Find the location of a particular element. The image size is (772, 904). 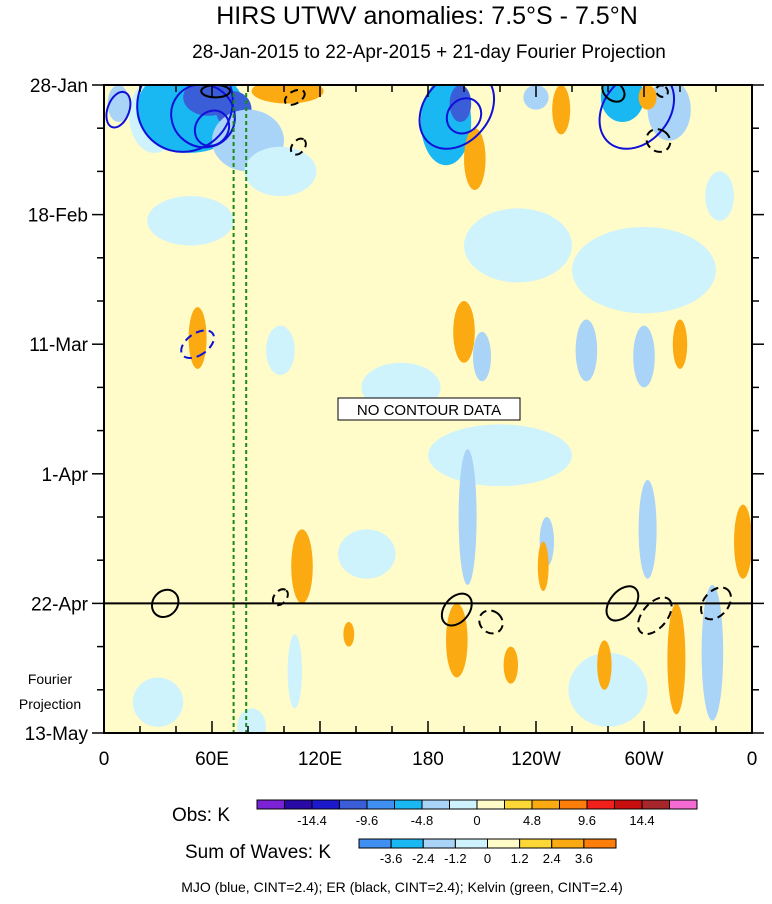

chart-title: HIRS UTWV anomalies: 7.5°S - 7.5°N is located at coordinates (427, 16).